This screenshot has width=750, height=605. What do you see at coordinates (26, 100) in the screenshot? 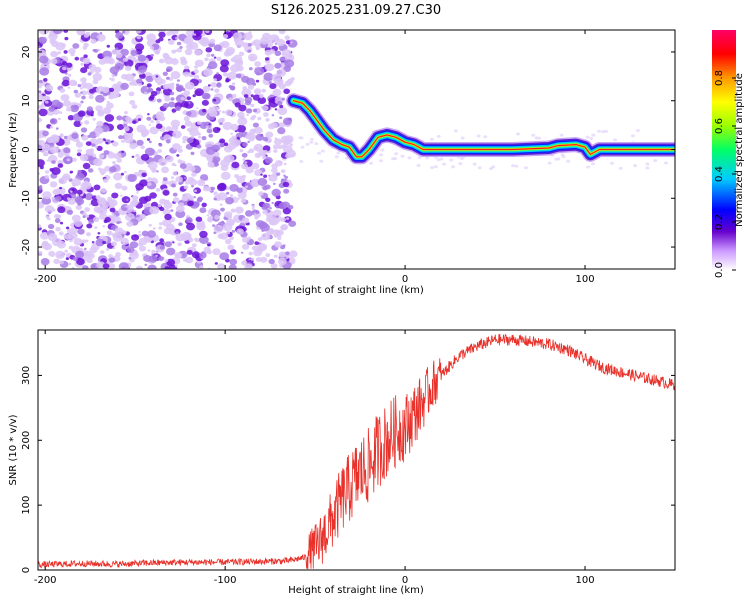
I see `top-y-tick-label: 10` at bounding box center [26, 100].